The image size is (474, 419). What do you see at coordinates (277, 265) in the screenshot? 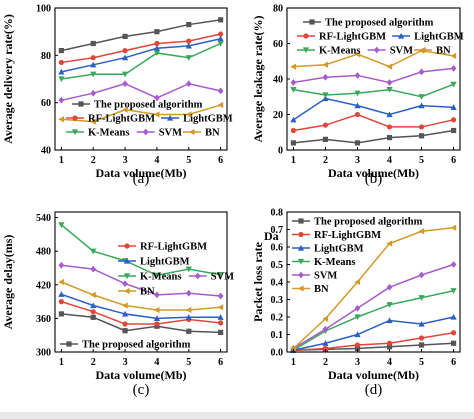
I see `y-tick-label: 0.5` at bounding box center [277, 265].